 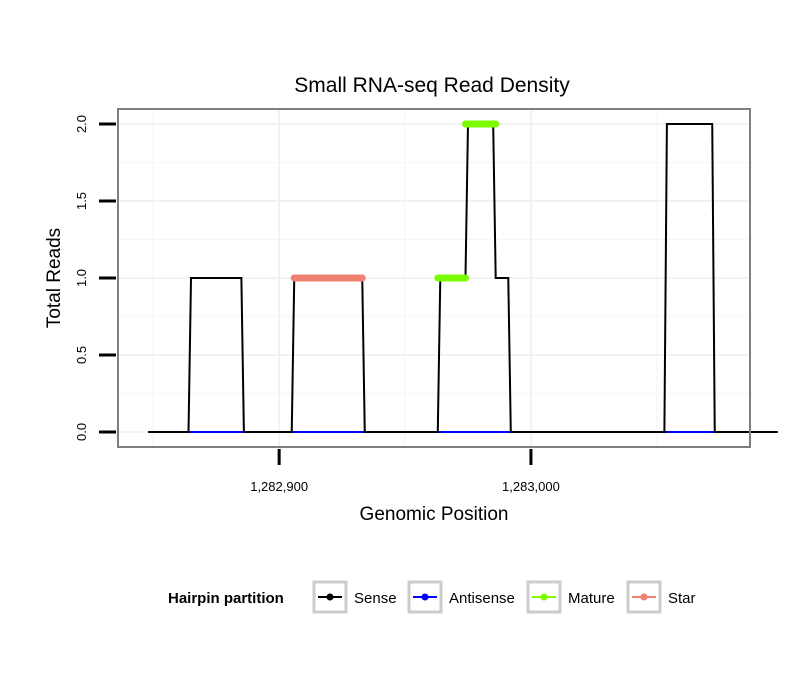 I want to click on legend-item: Sense, so click(x=354, y=597).